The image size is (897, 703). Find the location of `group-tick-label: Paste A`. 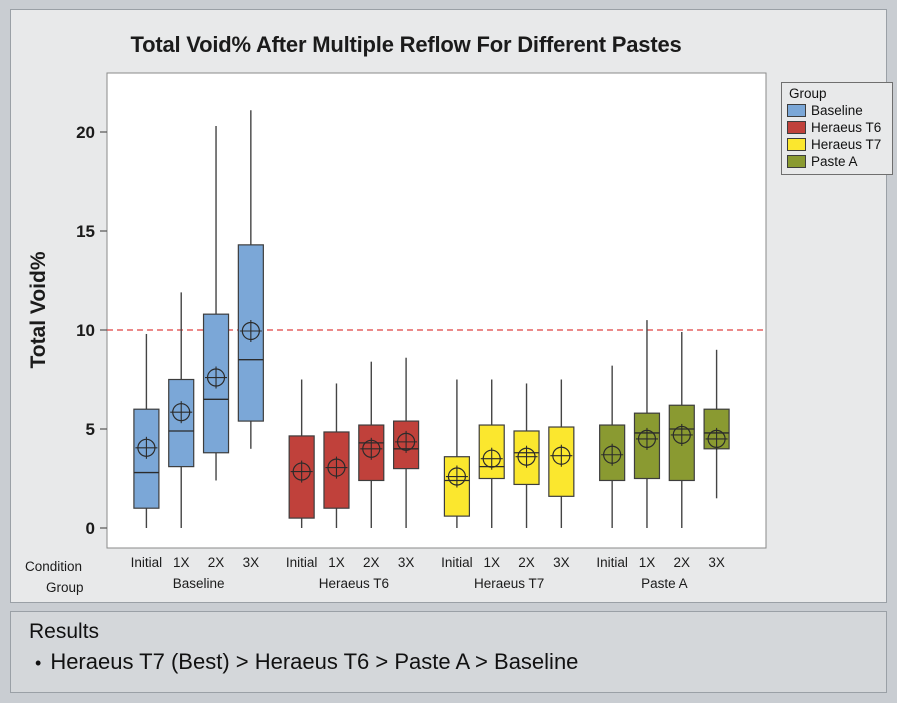

group-tick-label: Paste A is located at coordinates (664, 583).